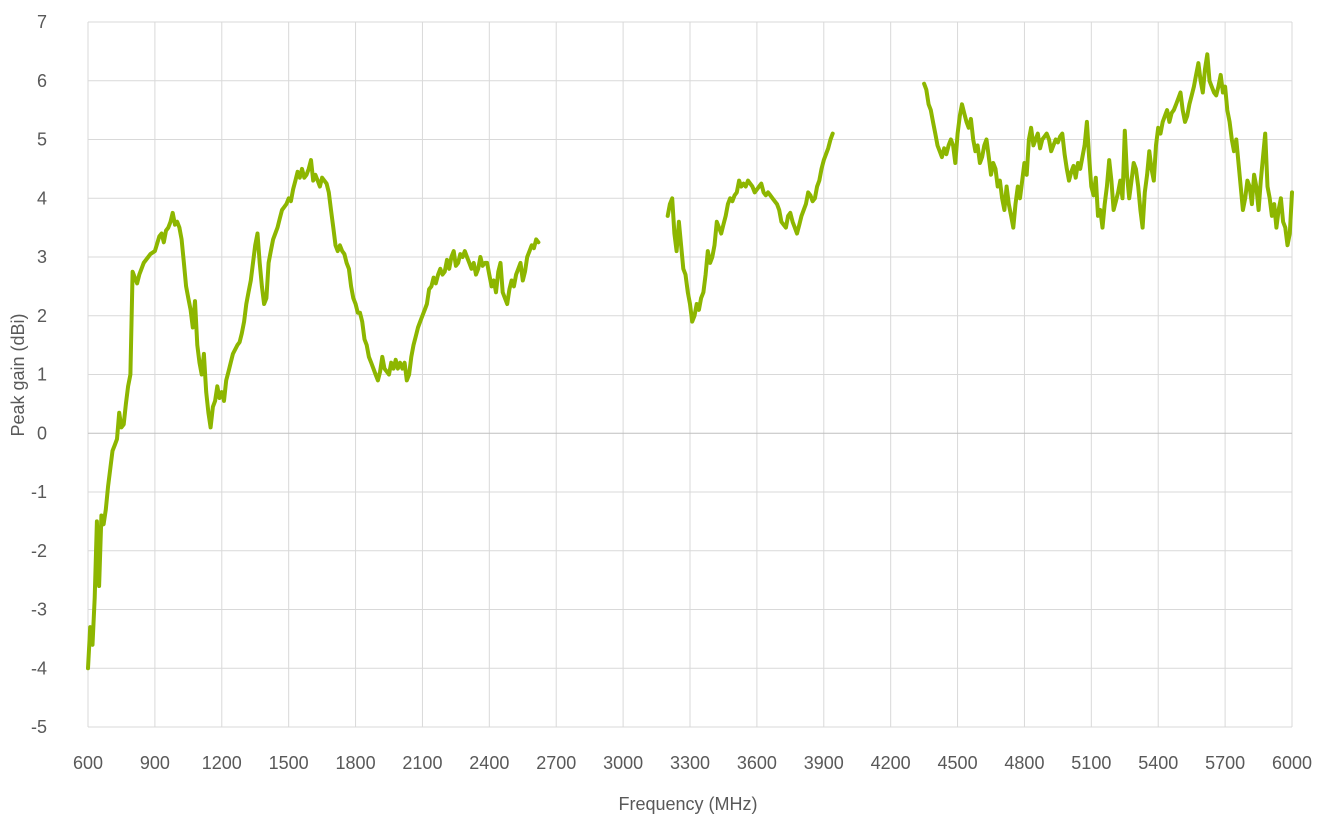  What do you see at coordinates (1091, 763) in the screenshot?
I see `x-tick-label: 5100` at bounding box center [1091, 763].